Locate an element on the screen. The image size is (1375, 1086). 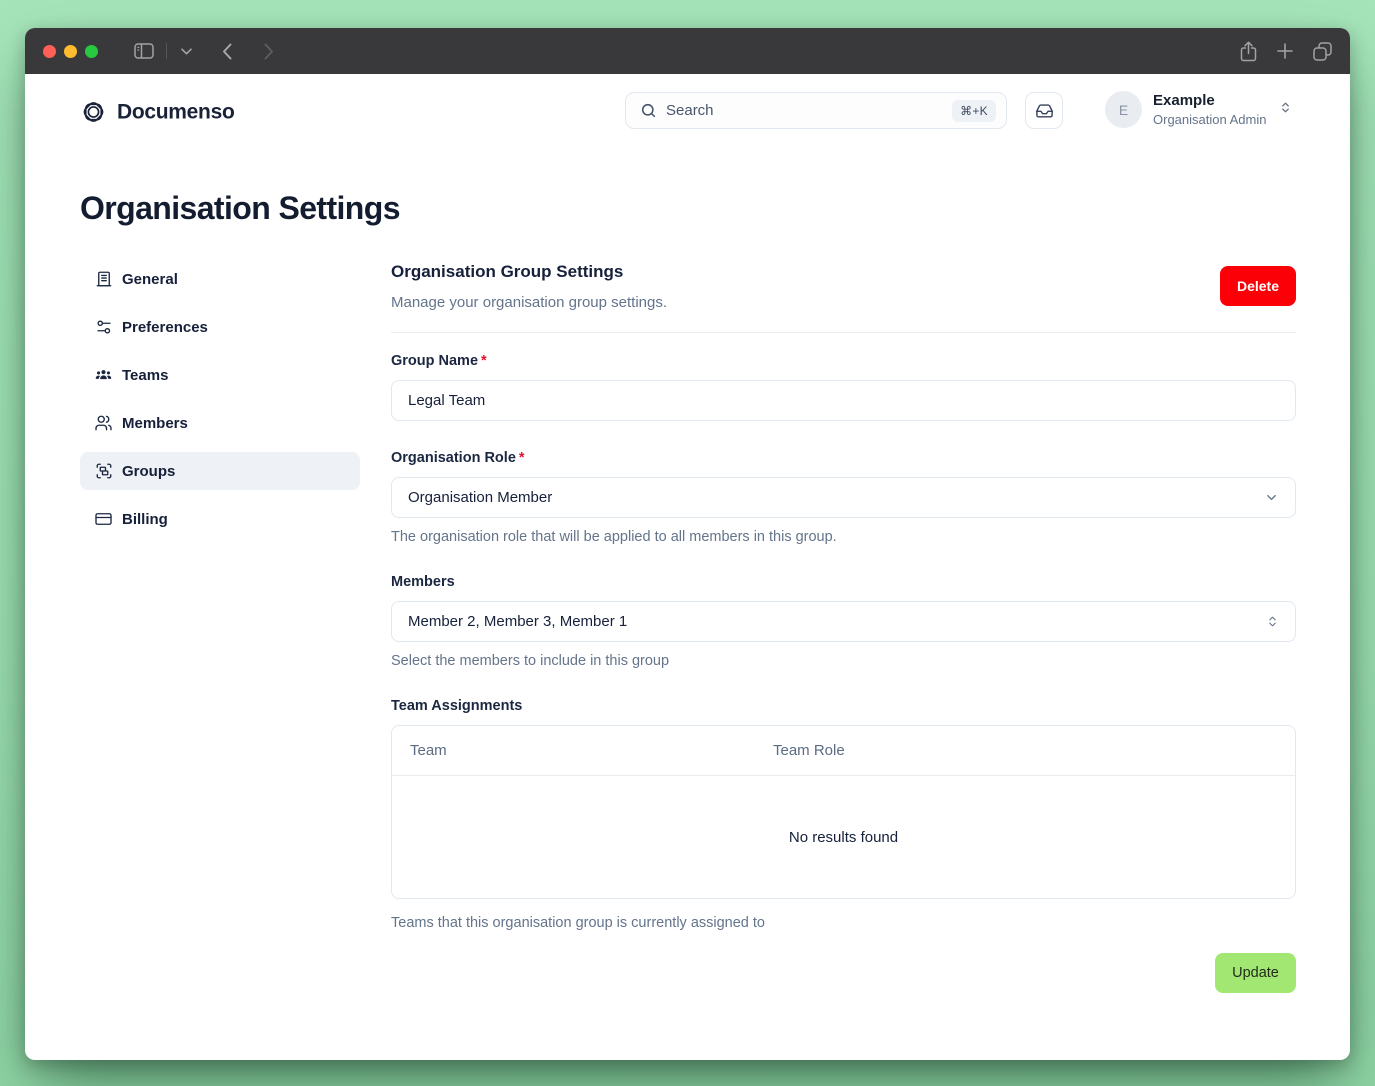
sidebar-item-groups: Groups is located at coordinates (220, 471).